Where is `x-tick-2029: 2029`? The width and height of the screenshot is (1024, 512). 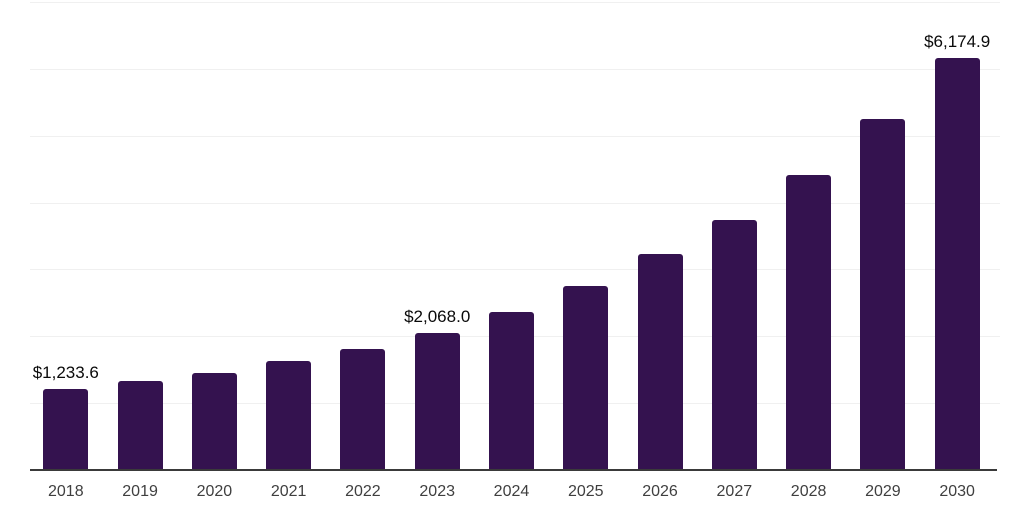
x-tick-2029: 2029 is located at coordinates (883, 491).